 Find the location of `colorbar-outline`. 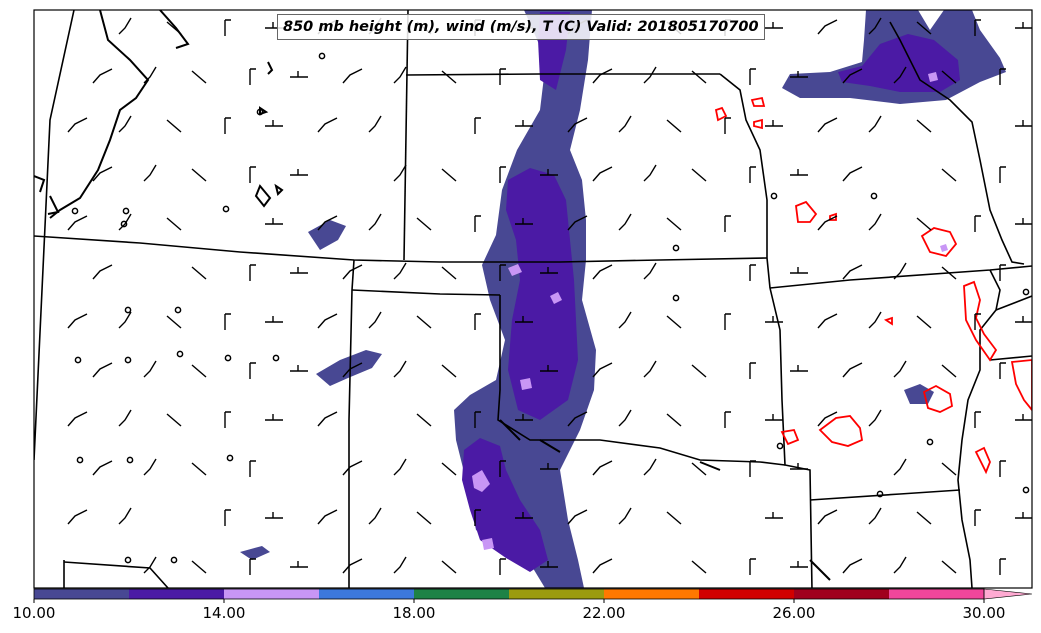

colorbar-outline is located at coordinates (509, 594).